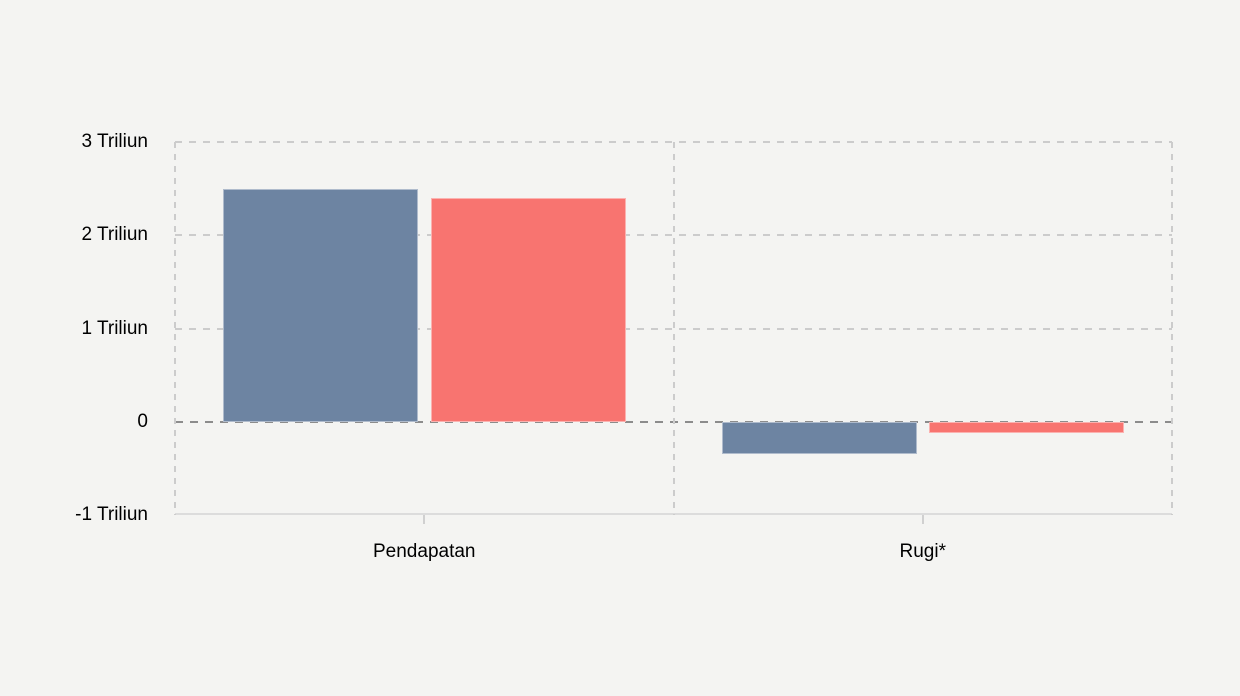  I want to click on x-label-rugi: Rugi*, so click(922, 551).